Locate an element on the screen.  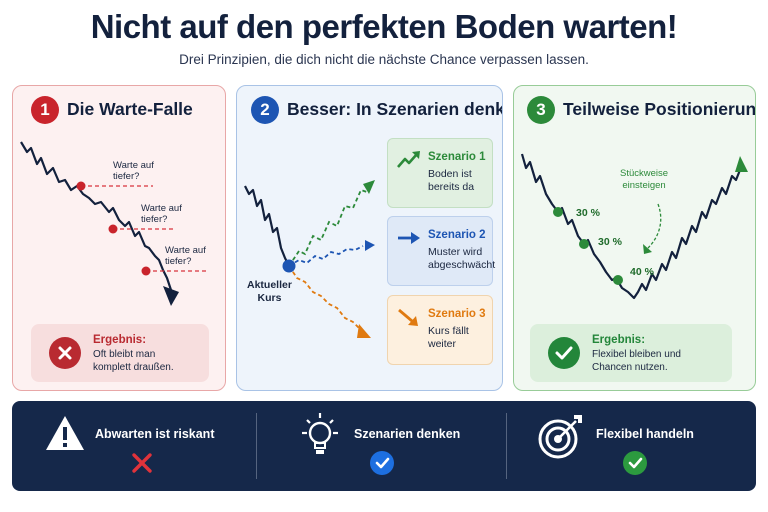
scenario-2-path is located at coordinates (326, 256).